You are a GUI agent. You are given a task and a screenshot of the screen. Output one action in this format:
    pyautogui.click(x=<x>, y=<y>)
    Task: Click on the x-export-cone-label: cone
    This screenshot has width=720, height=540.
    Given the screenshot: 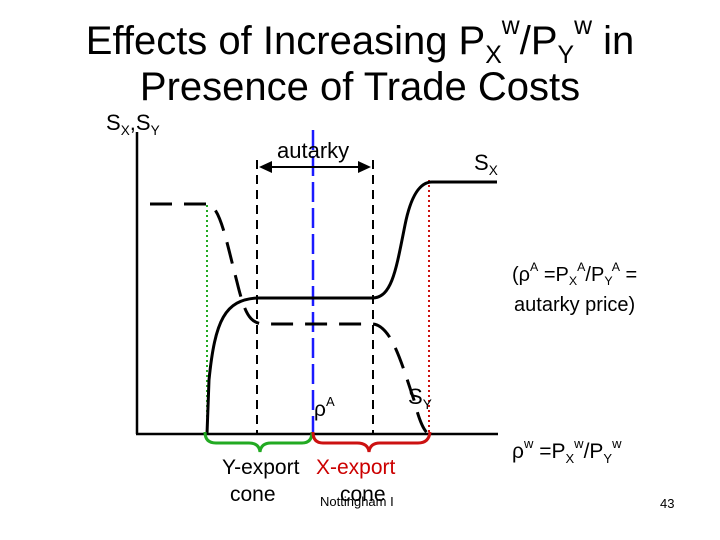 What is the action you would take?
    pyautogui.click(x=363, y=494)
    